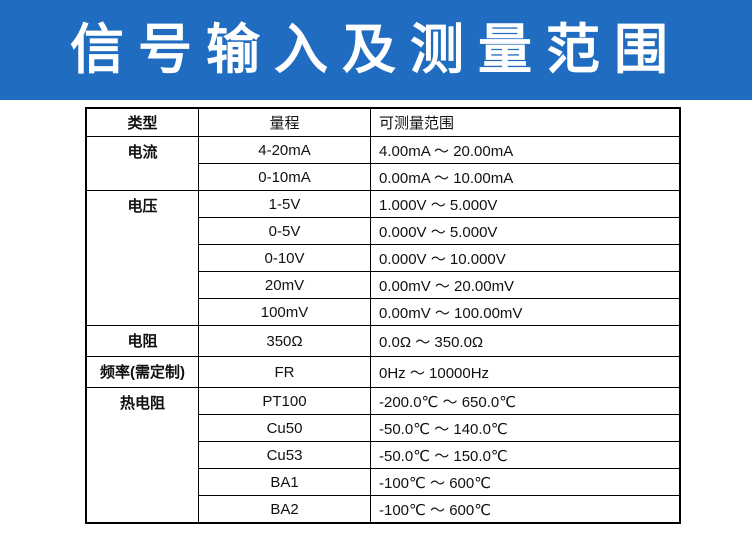 This screenshot has width=752, height=540. Describe the element at coordinates (284, 177) in the screenshot. I see `range-cell: 0-10mA` at that location.